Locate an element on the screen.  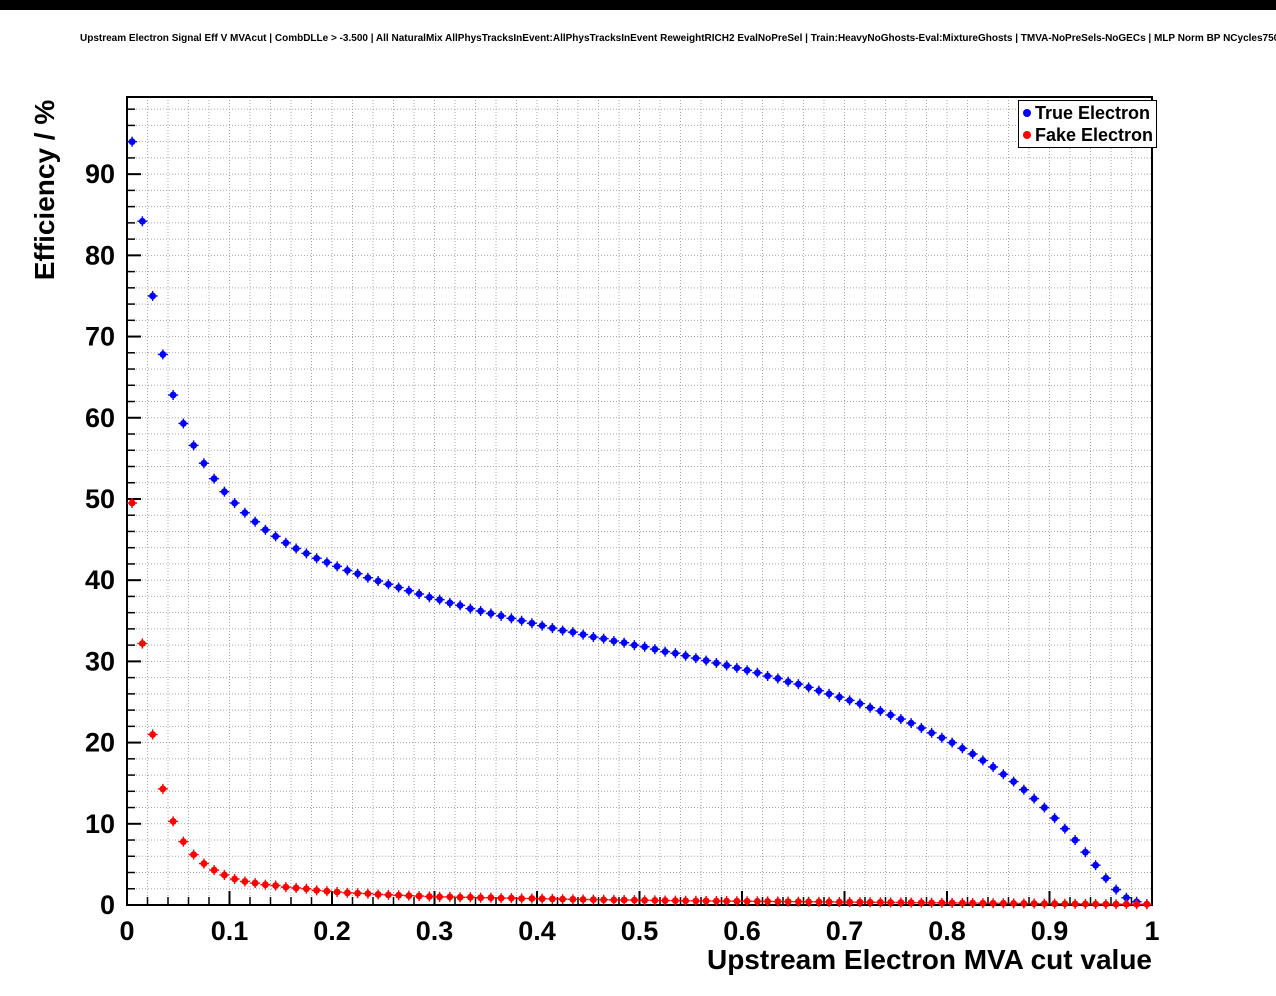
svg-text: 0.9 is located at coordinates (1050, 931).